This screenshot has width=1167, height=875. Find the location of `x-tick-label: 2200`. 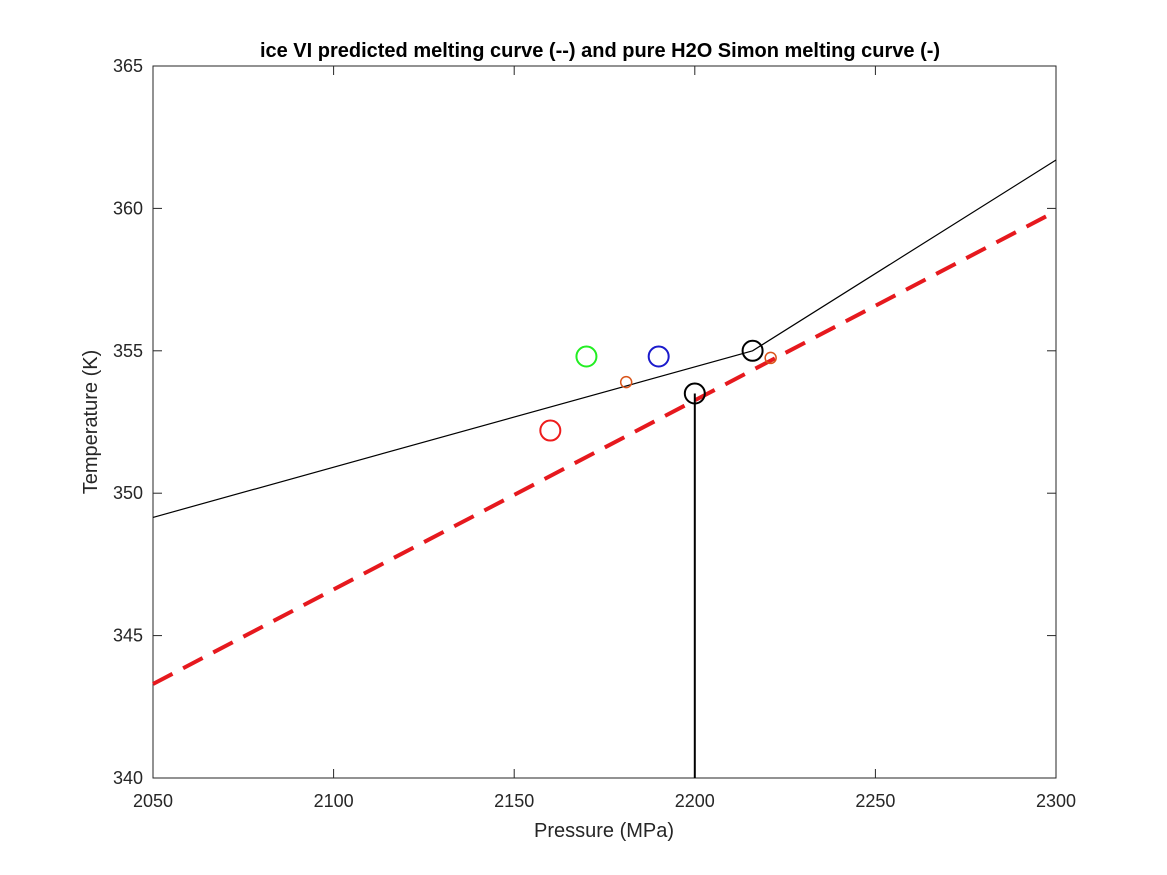

x-tick-label: 2200 is located at coordinates (695, 801).